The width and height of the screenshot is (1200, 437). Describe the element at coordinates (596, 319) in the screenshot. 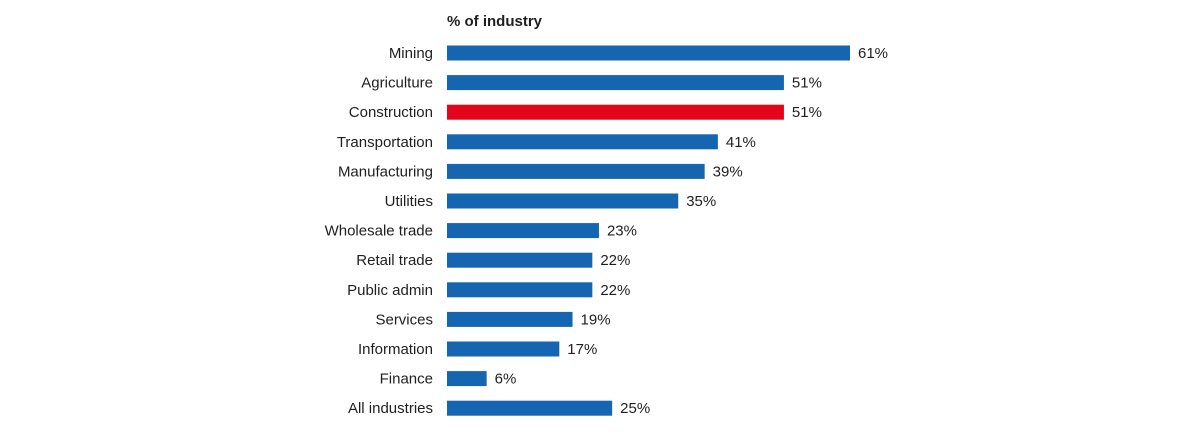

I see `value-label-services: 19%` at that location.